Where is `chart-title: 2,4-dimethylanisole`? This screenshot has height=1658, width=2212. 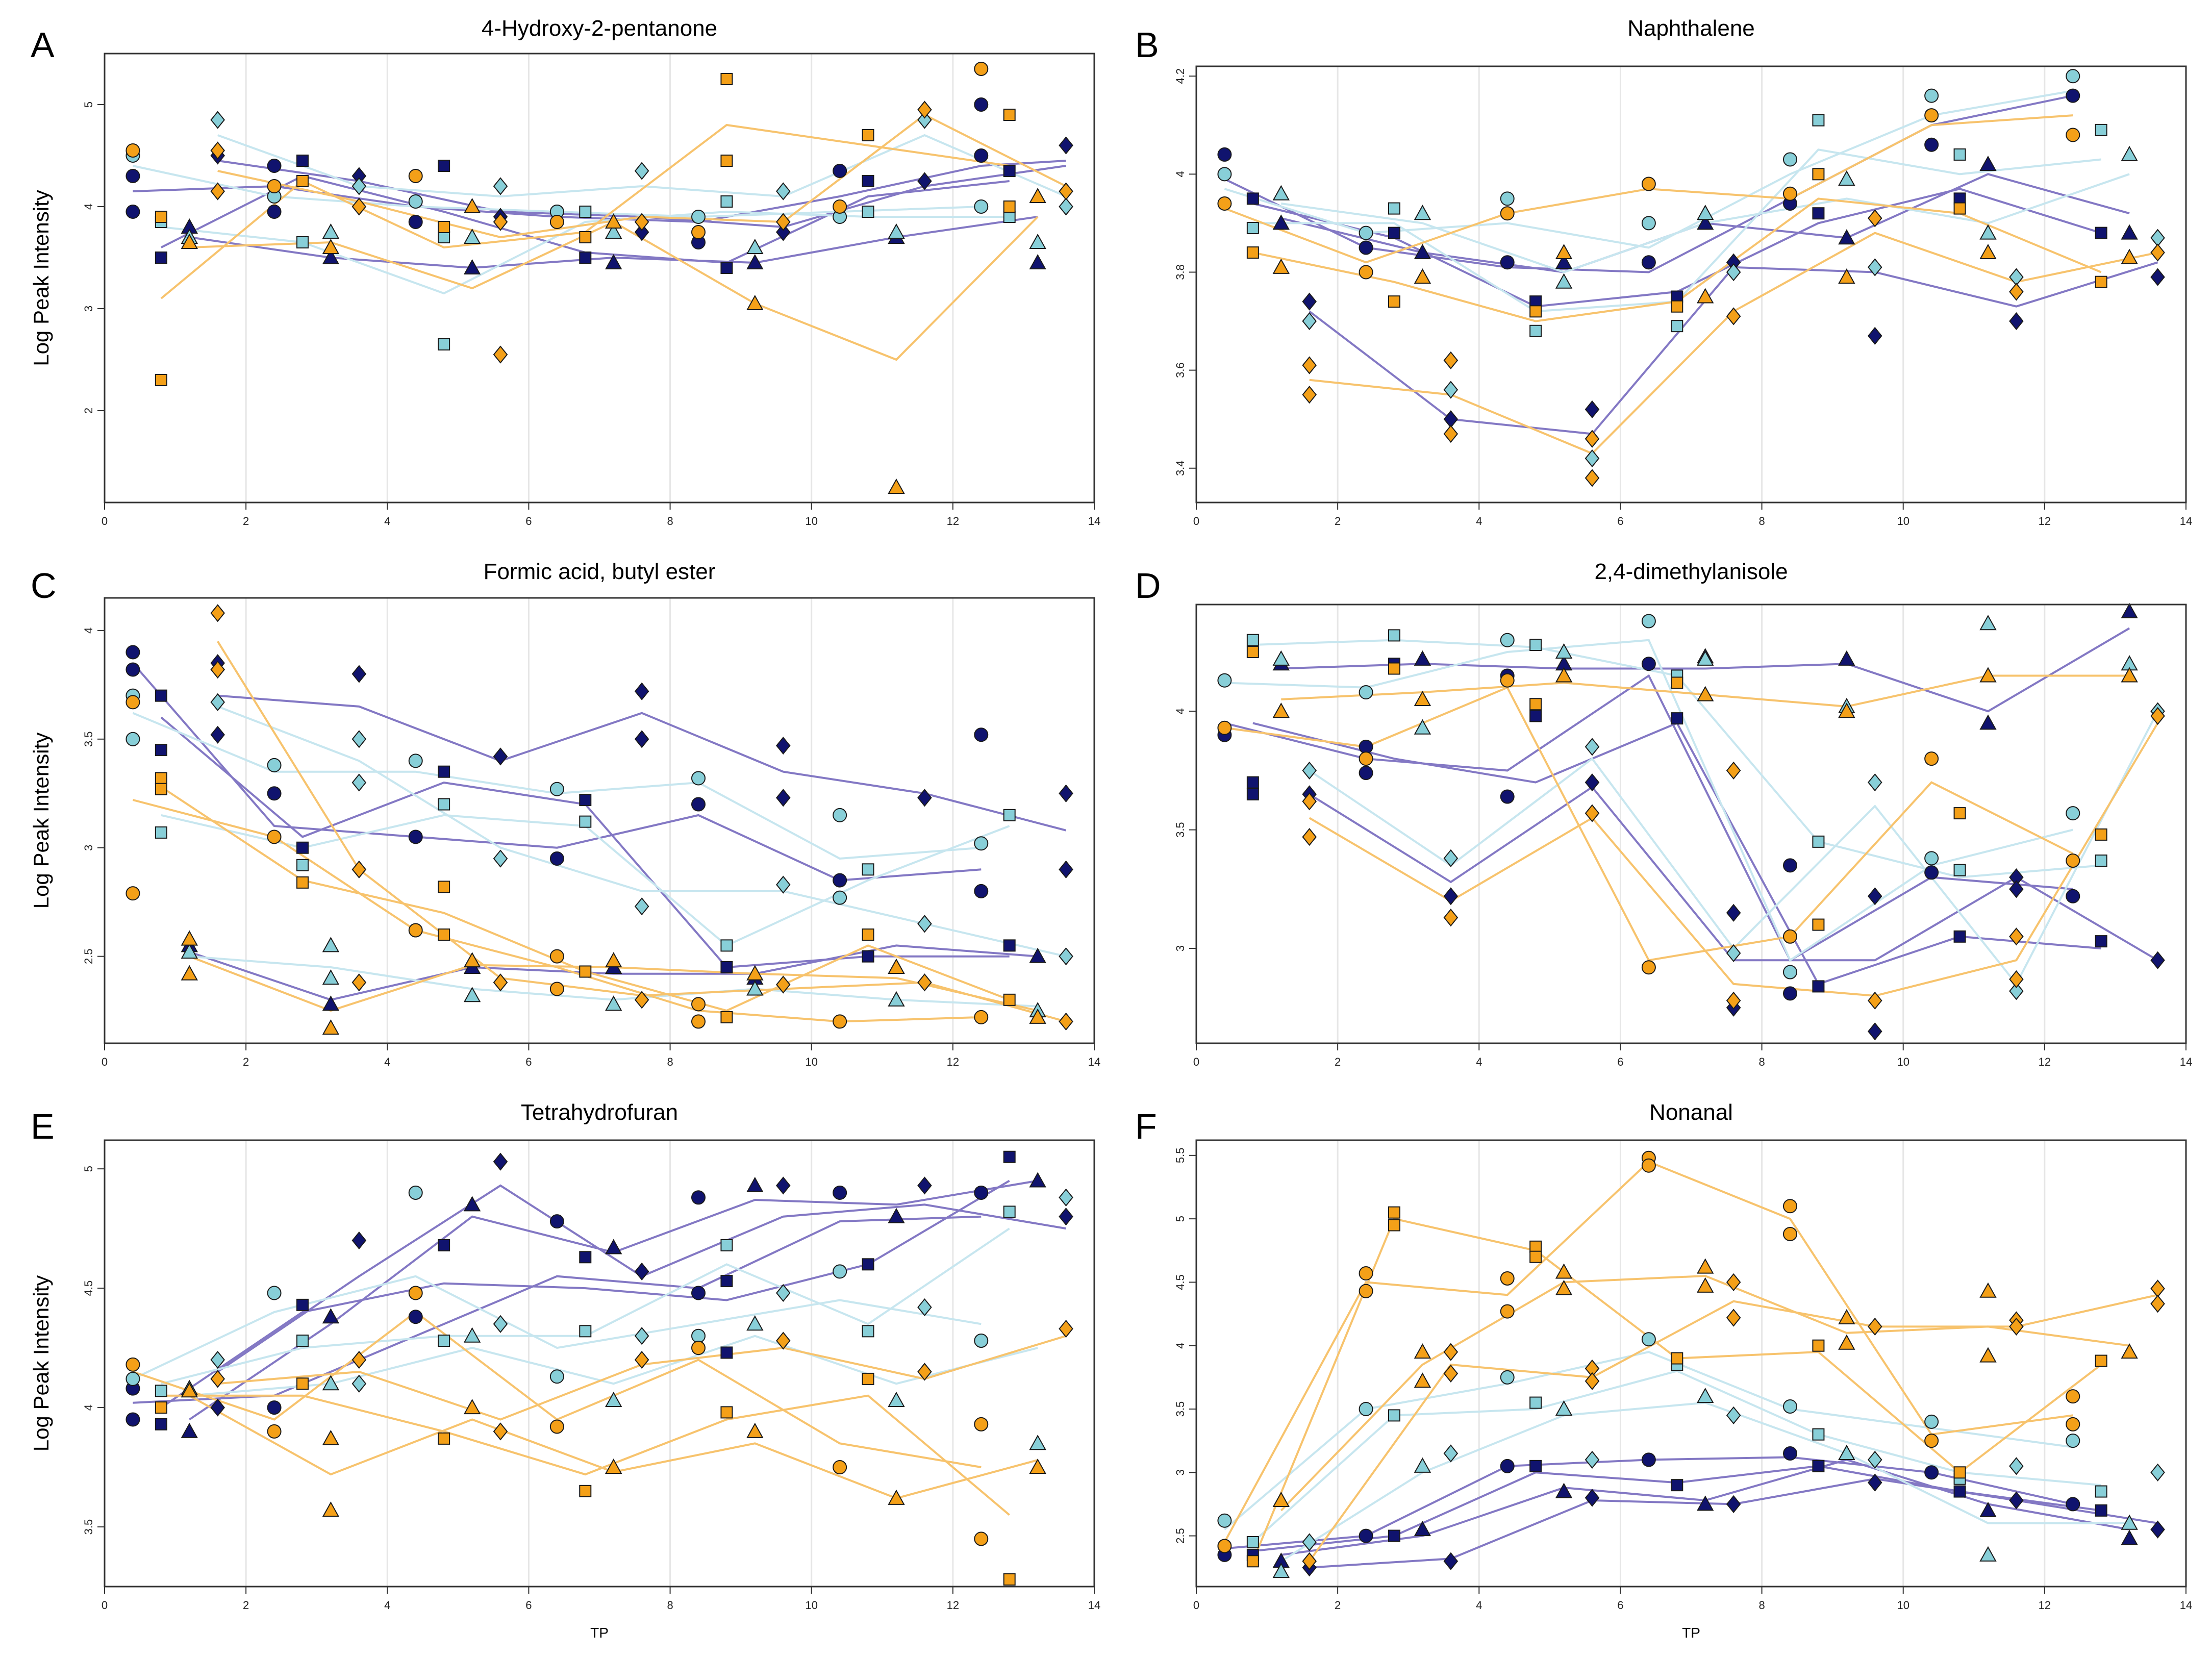 chart-title: 2,4-dimethylanisole is located at coordinates (1691, 571).